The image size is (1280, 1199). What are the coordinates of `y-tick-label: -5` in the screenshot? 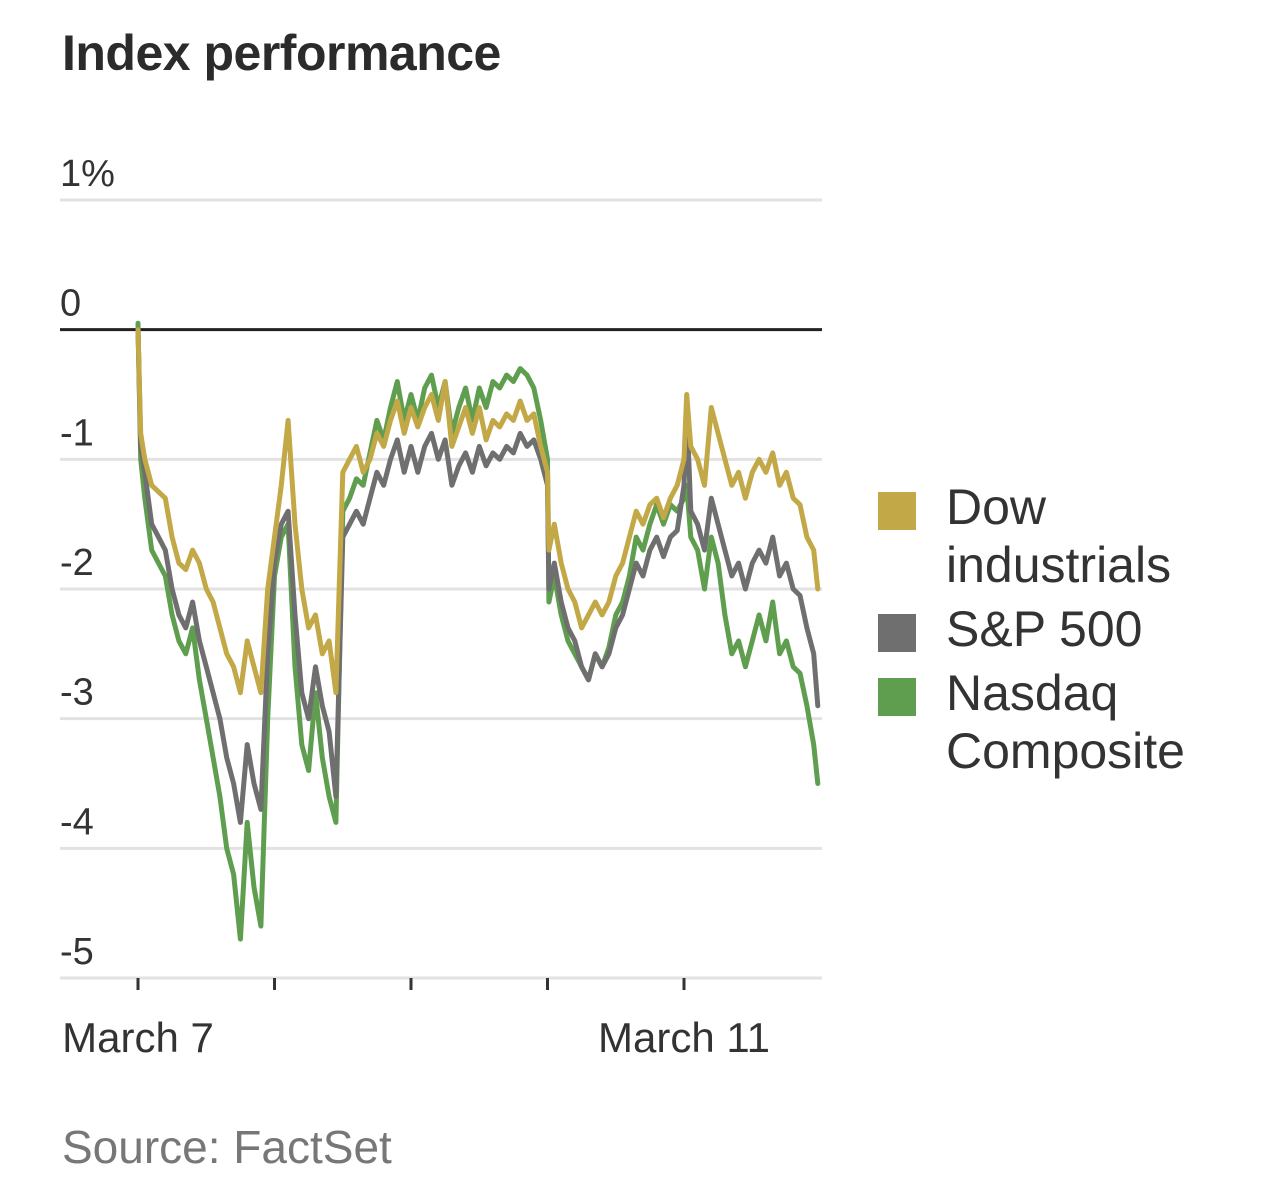 It's located at (77, 952).